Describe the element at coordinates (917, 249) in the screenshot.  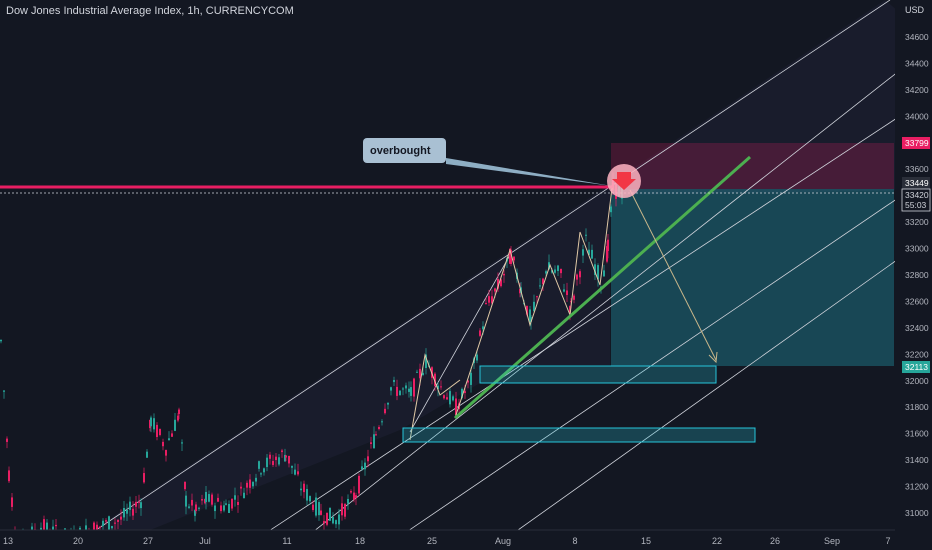
I see `price-tick-label: 33000` at that location.